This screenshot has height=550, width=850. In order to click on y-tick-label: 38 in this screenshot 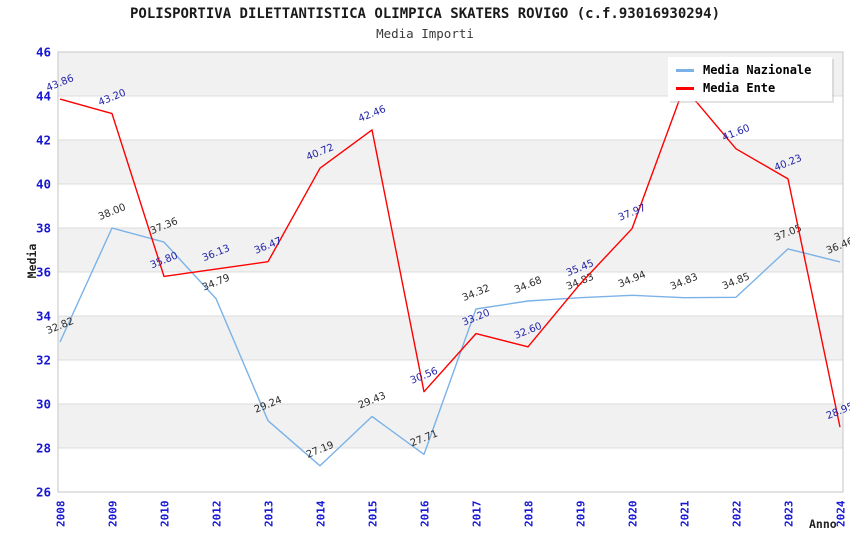, I will do `click(43, 228)`.